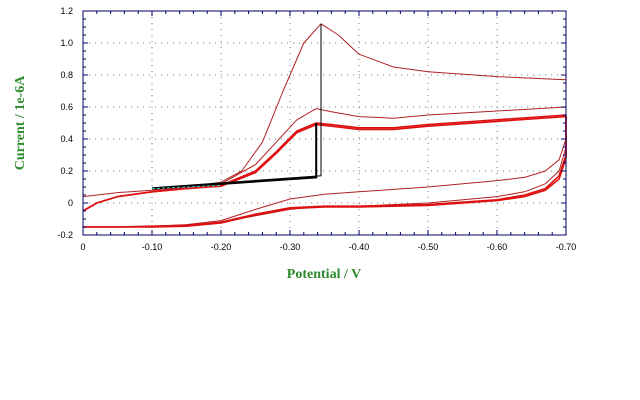 The width and height of the screenshot is (640, 400). I want to click on y-tick-label: 1.0, so click(66, 43).